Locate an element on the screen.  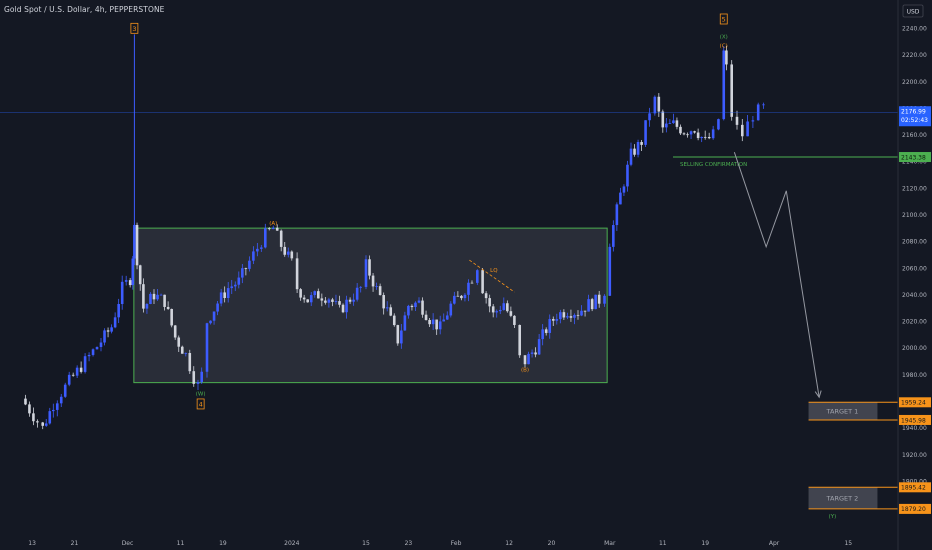
y-tick-label: 2080.00 is located at coordinates (914, 242).